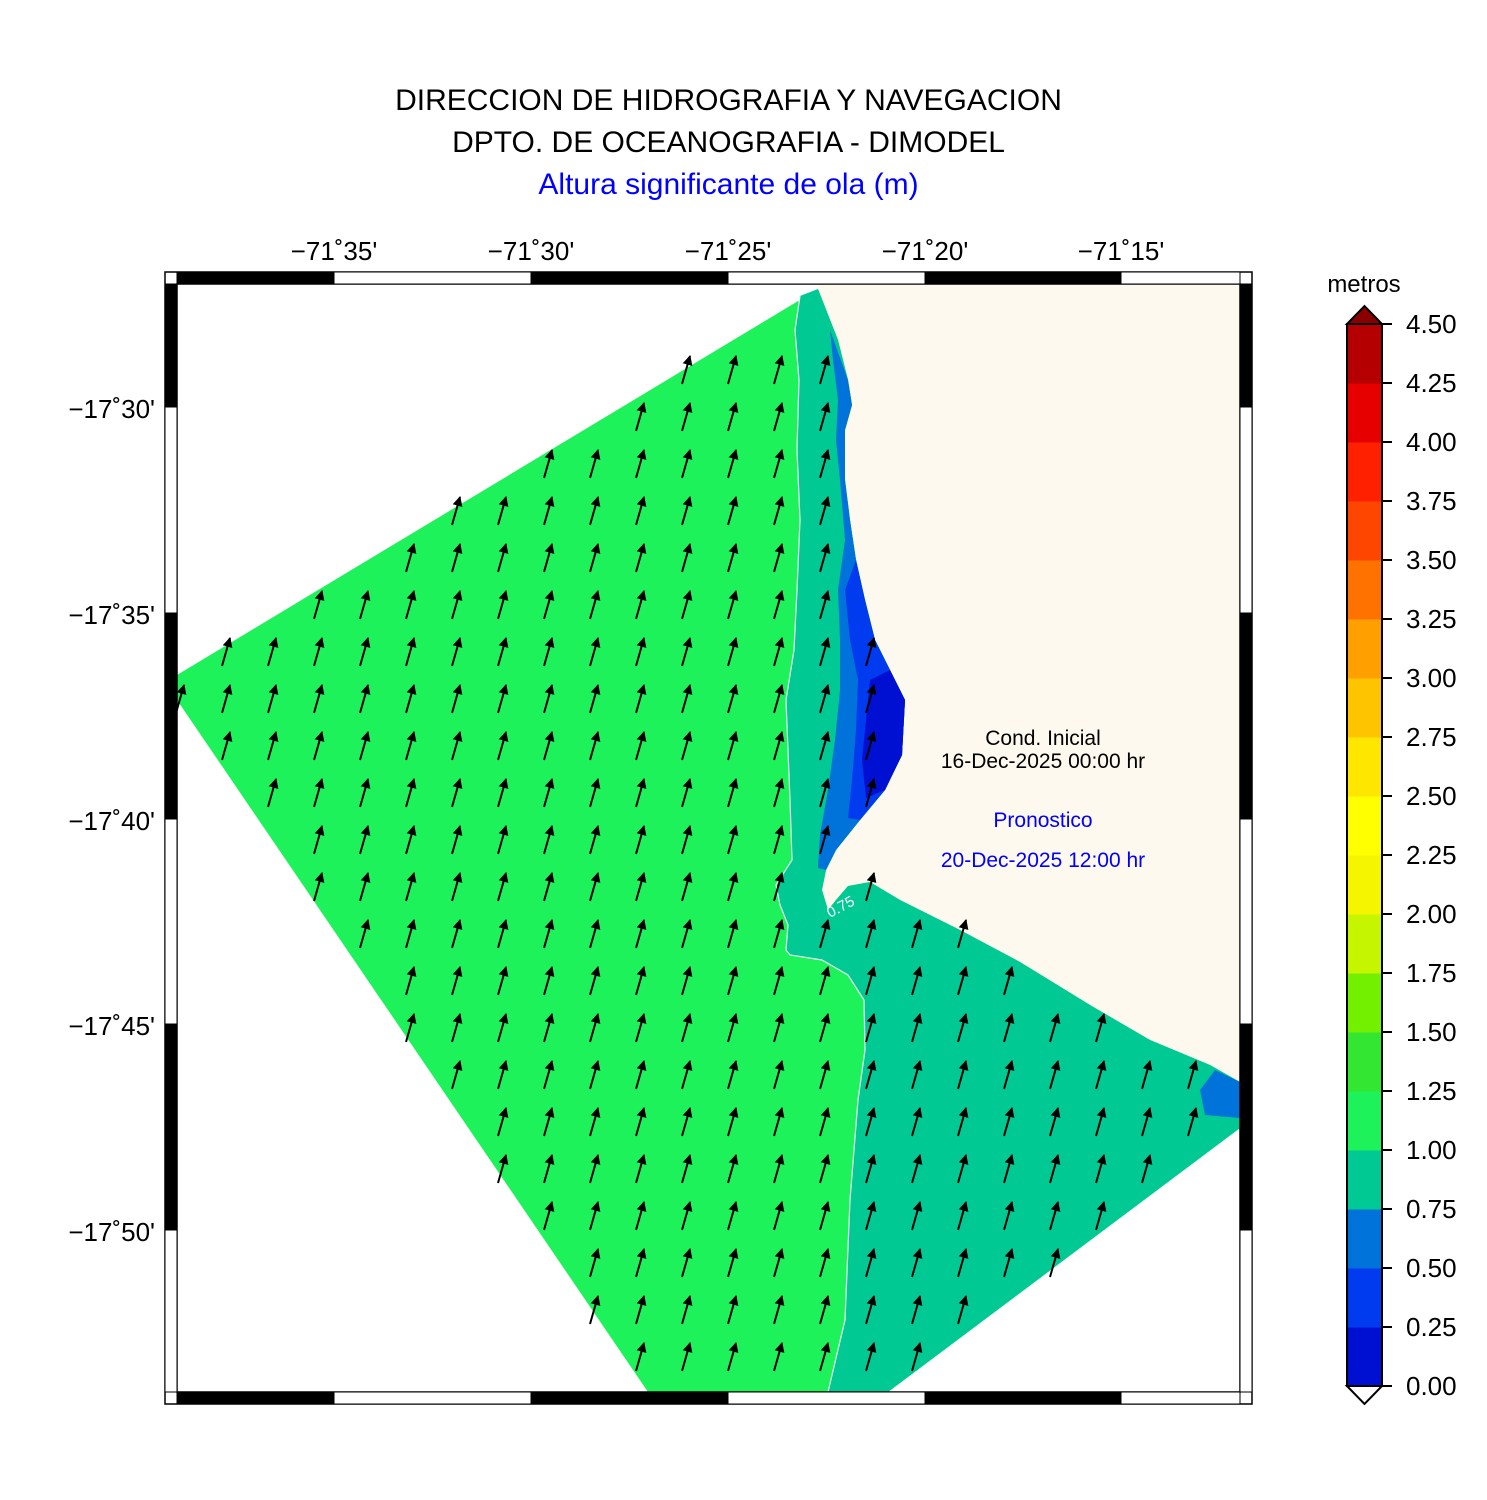  What do you see at coordinates (1431, 1150) in the screenshot?
I see `colorbar-tick-label: 1.00` at bounding box center [1431, 1150].